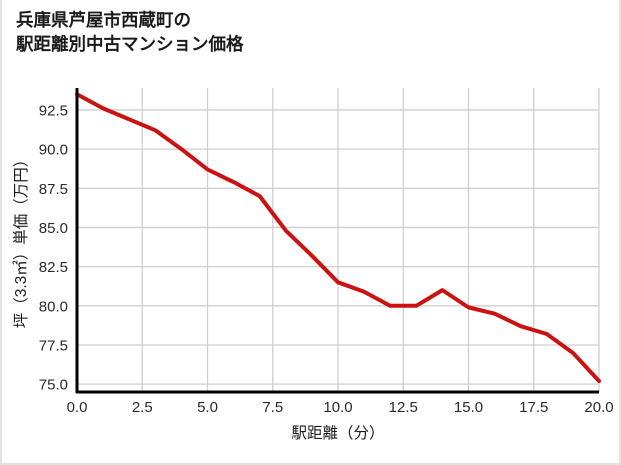  I want to click on x-tick-label: 10.0, so click(337, 407).